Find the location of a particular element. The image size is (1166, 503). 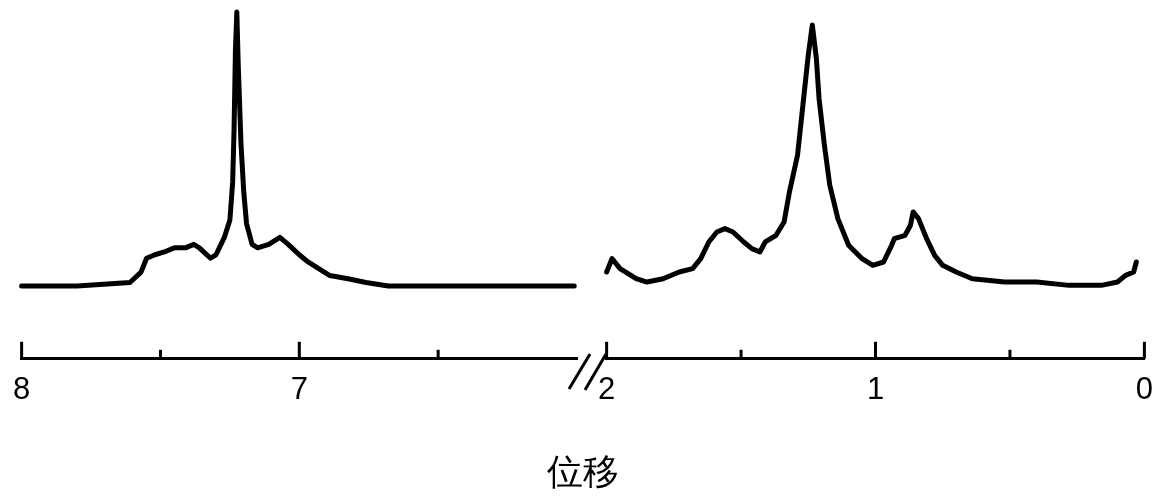

x-tick-label: 1 is located at coordinates (875, 388).